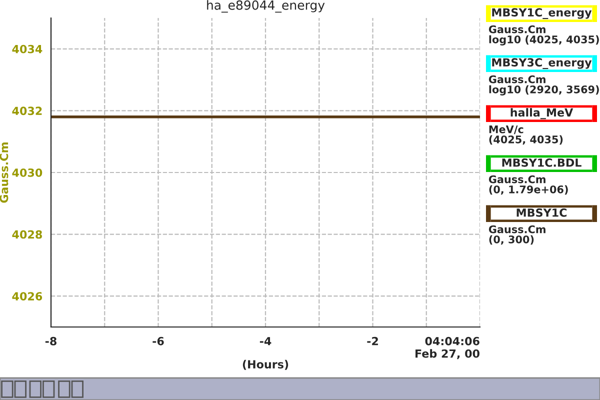 The height and width of the screenshot is (400, 600). Describe the element at coordinates (372, 341) in the screenshot. I see `x-tick-label: -2` at that location.